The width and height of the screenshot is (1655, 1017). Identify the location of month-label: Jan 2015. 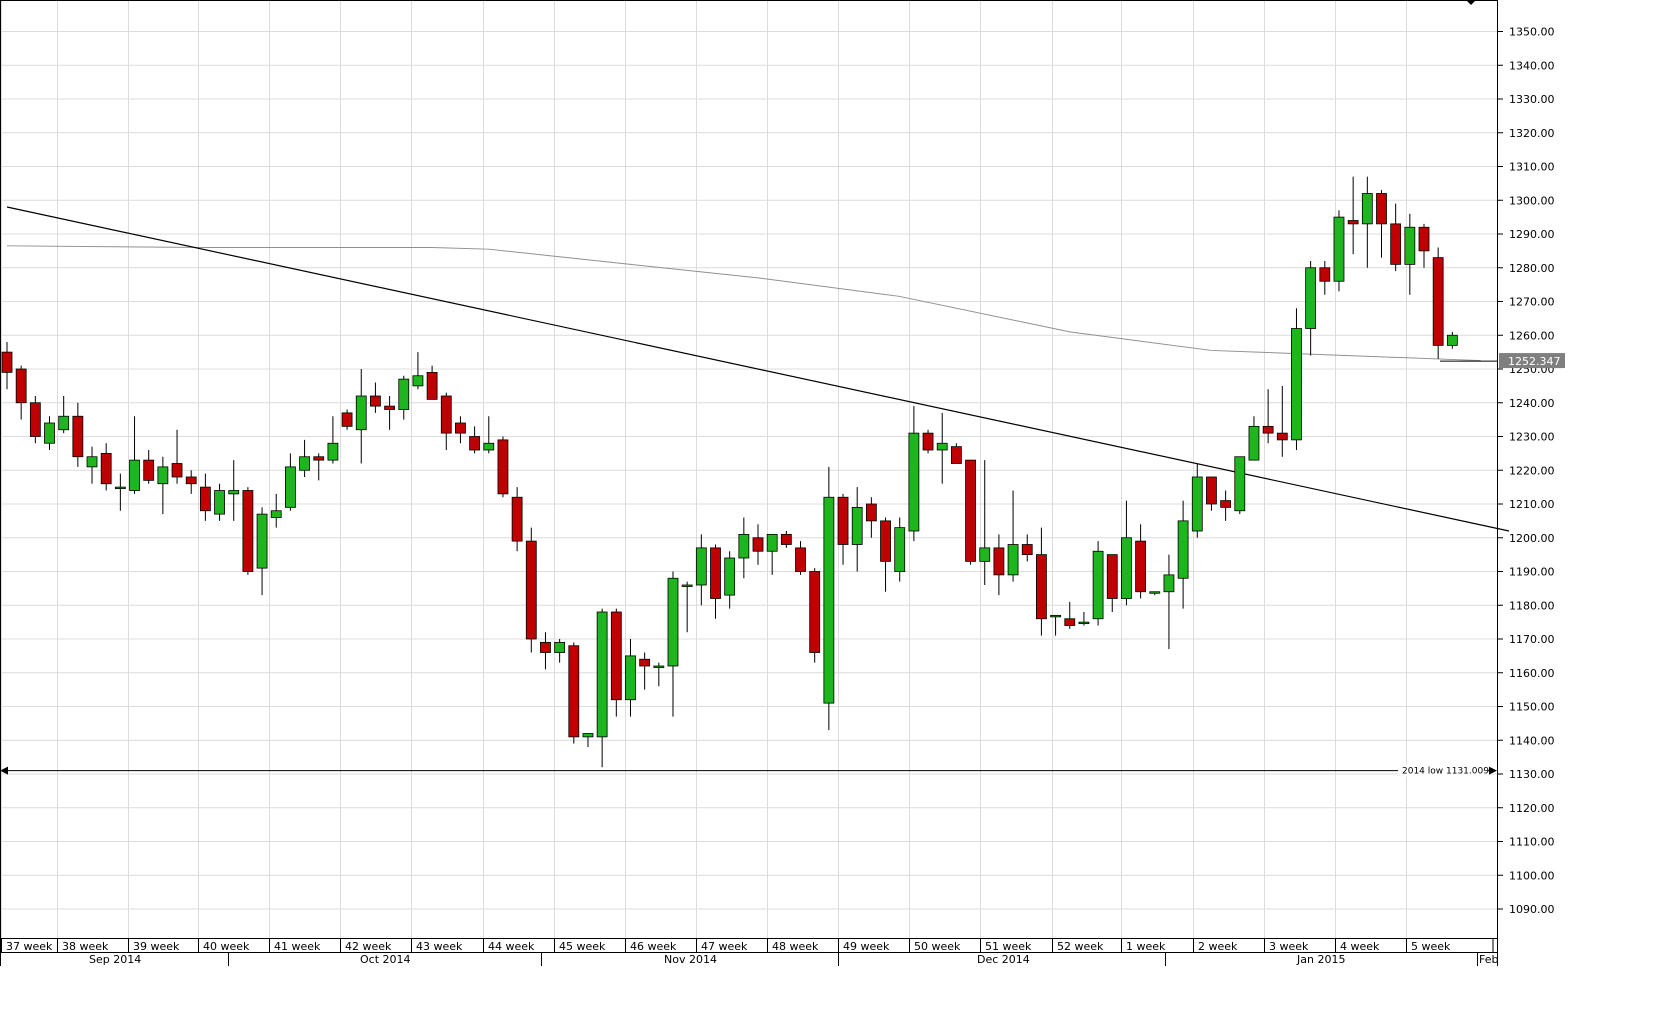
(1320, 959).